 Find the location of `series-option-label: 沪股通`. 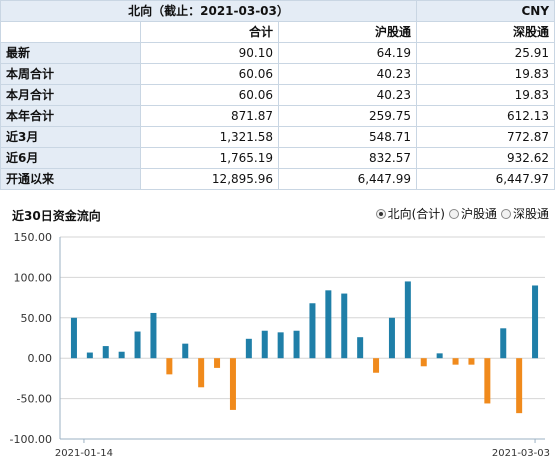

series-option-label: 沪股通 is located at coordinates (478, 214).